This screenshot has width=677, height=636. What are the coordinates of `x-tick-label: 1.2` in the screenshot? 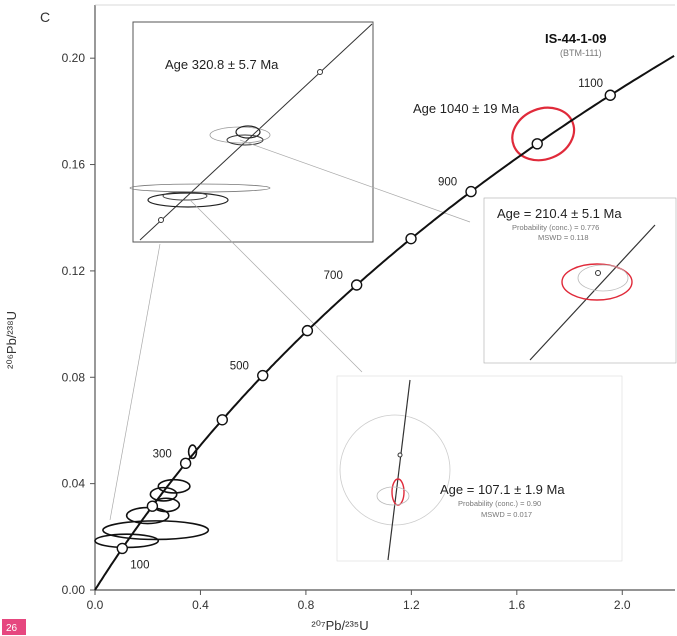 It's located at (411, 605).